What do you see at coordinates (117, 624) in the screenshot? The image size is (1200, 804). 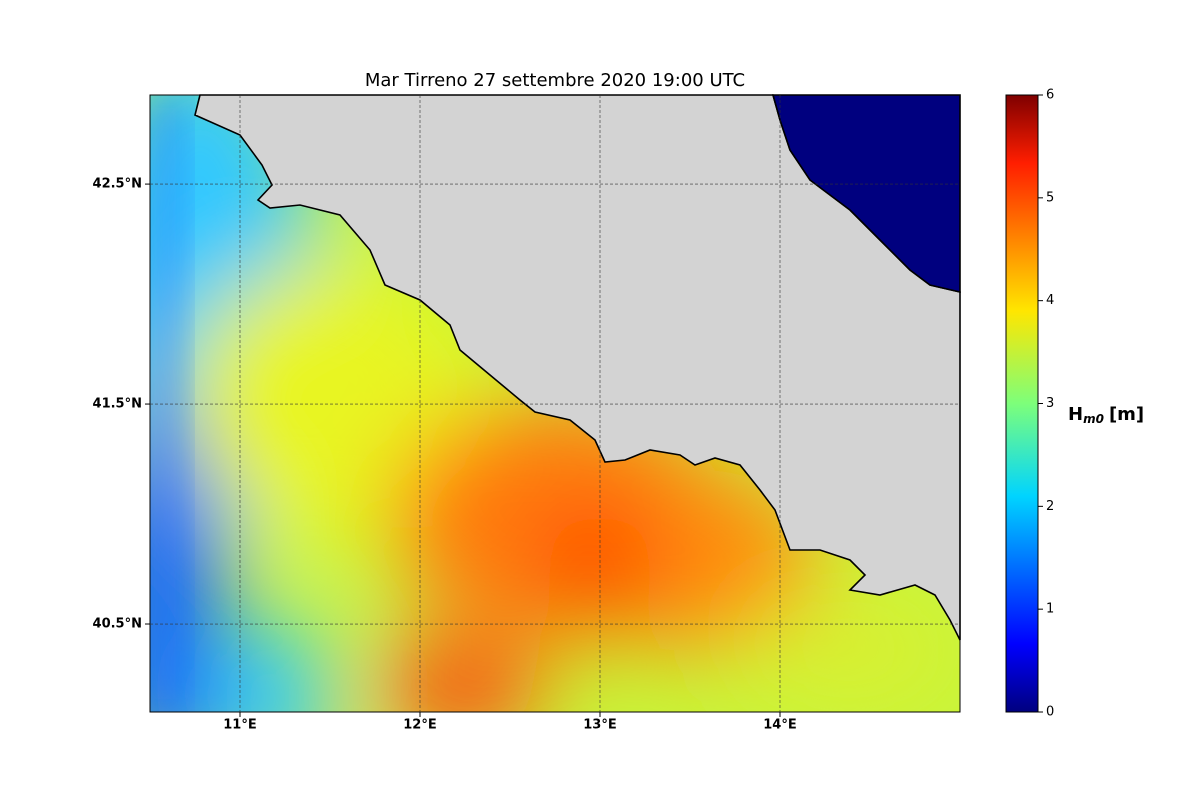 I see `y-tick-label: 40.5°N` at bounding box center [117, 624].